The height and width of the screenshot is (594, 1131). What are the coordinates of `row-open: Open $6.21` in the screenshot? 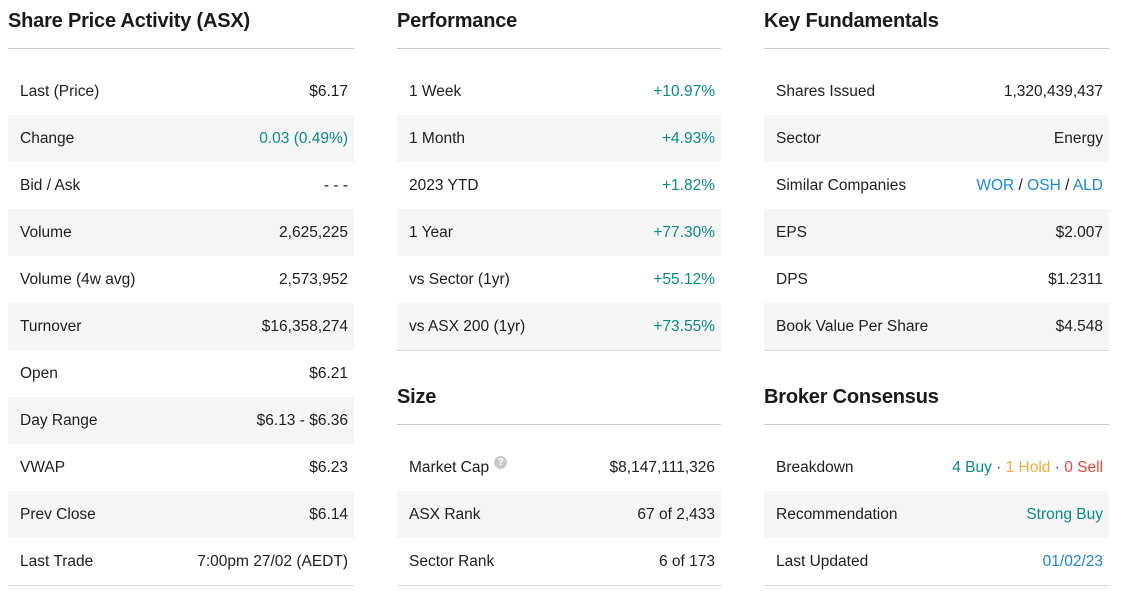 It's located at (181, 373).